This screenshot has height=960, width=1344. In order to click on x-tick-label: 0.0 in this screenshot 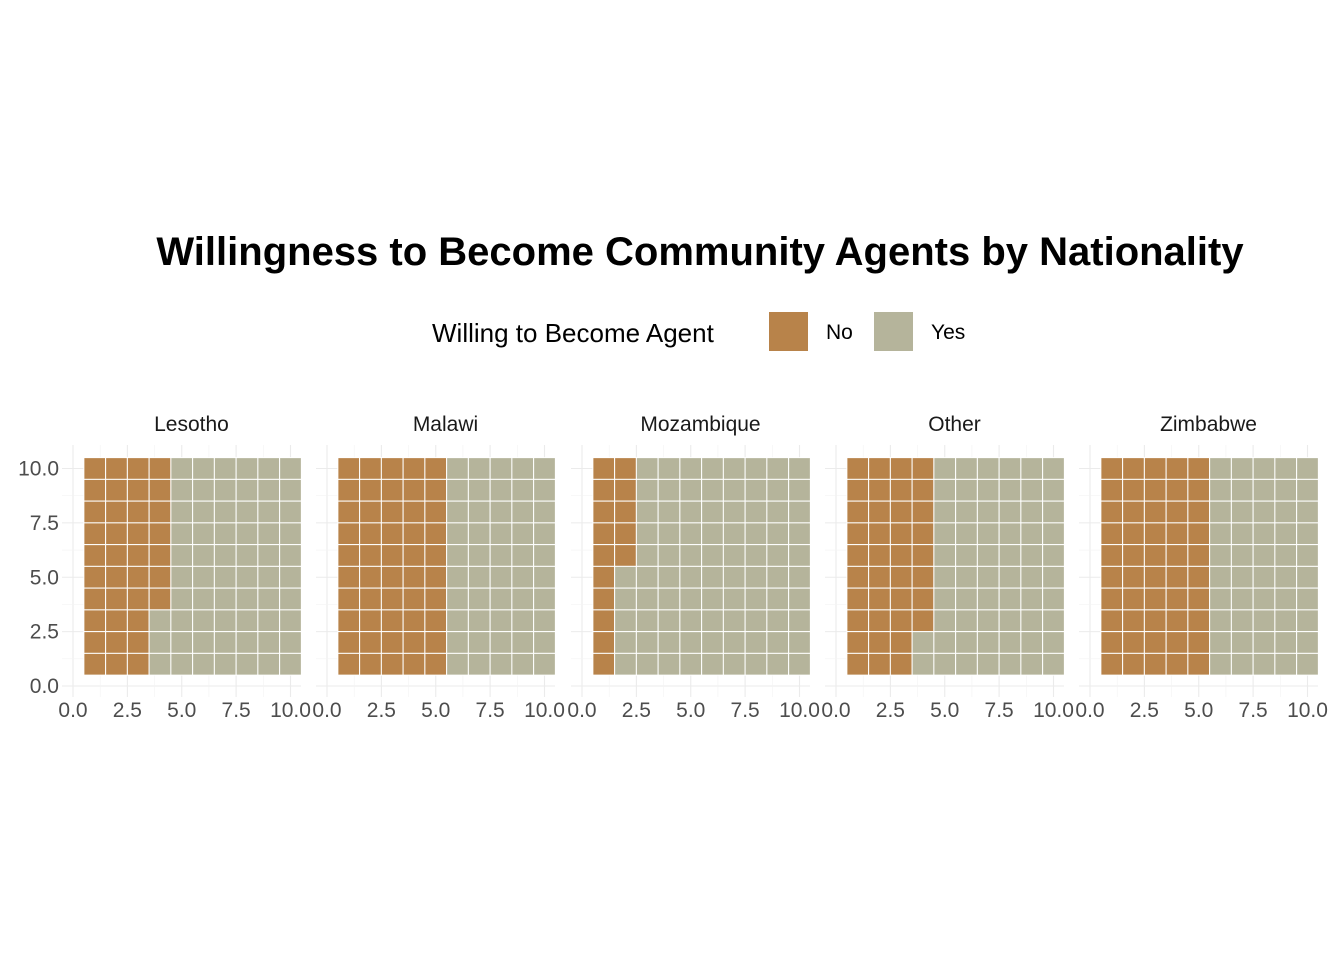, I will do `click(581, 710)`.